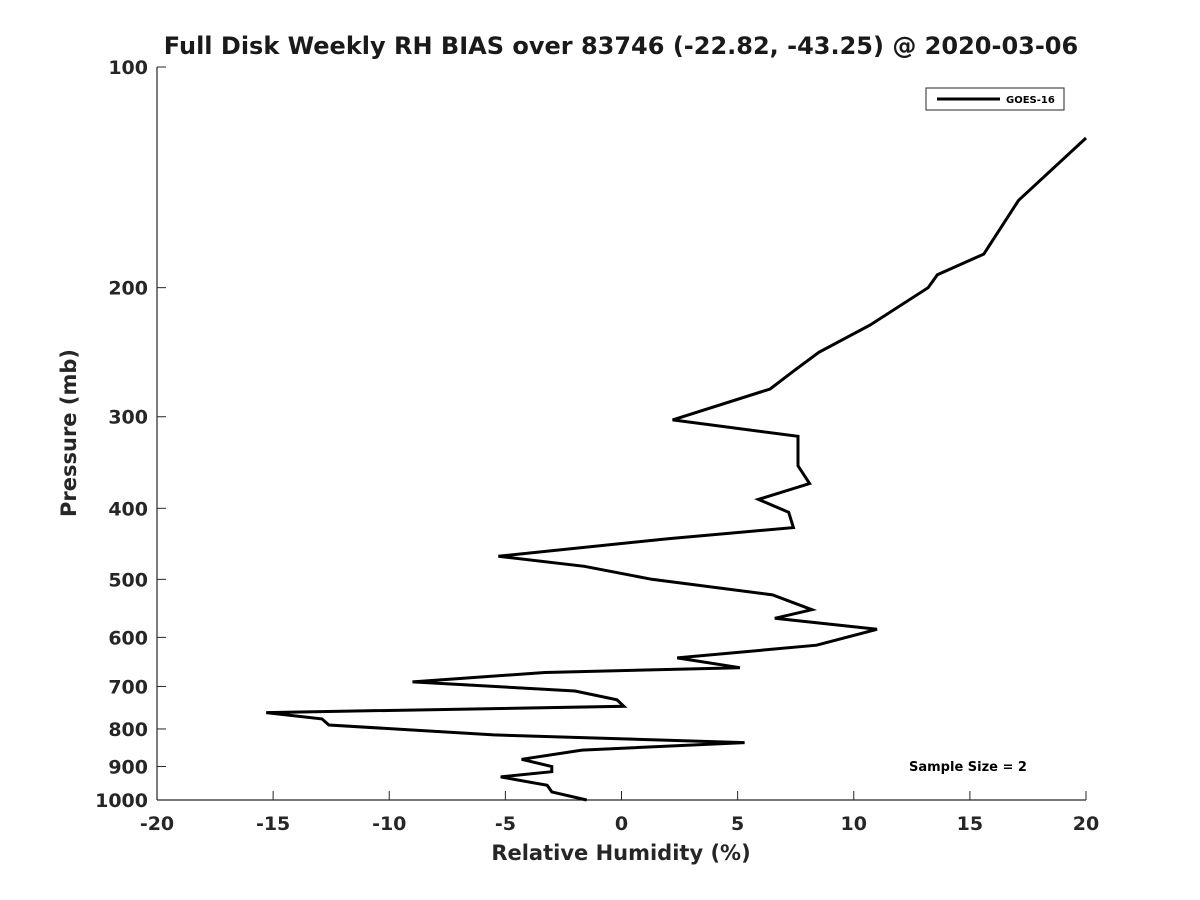 This screenshot has height=900, width=1200. What do you see at coordinates (854, 824) in the screenshot?
I see `x-tick-label: 10` at bounding box center [854, 824].